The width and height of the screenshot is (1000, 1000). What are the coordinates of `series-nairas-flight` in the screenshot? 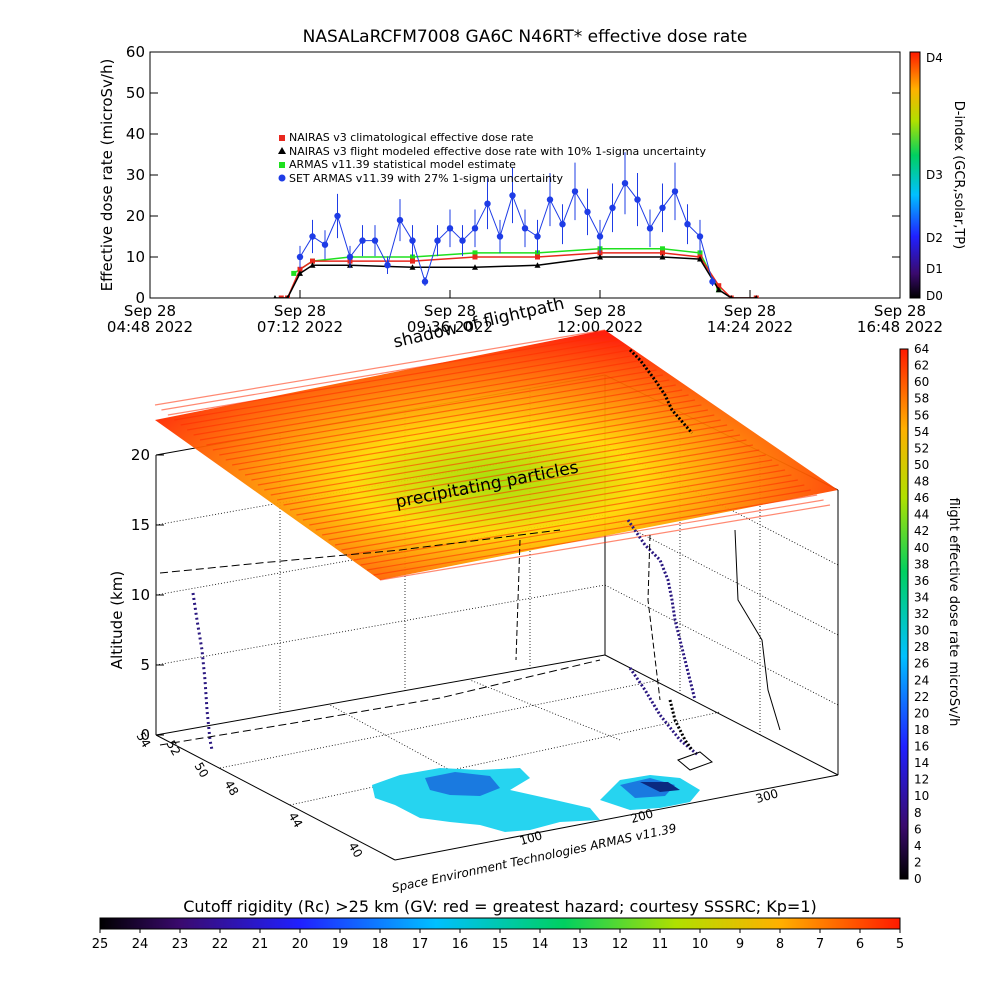 It's located at (515, 276).